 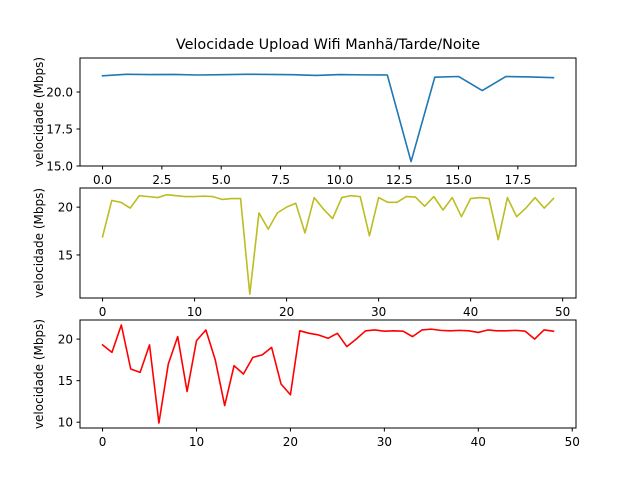 What do you see at coordinates (290, 442) in the screenshot?
I see `x-tick-label-3-2: 20` at bounding box center [290, 442].